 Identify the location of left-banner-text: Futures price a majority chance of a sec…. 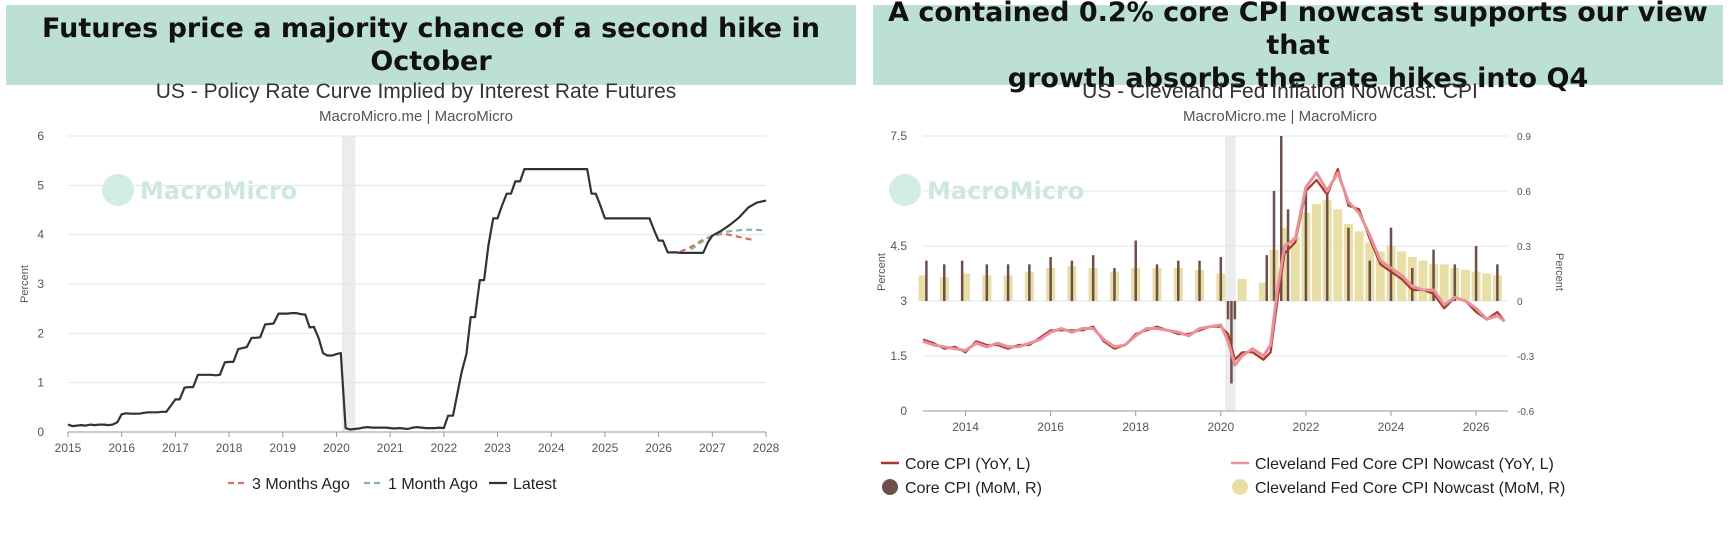
(431, 45).